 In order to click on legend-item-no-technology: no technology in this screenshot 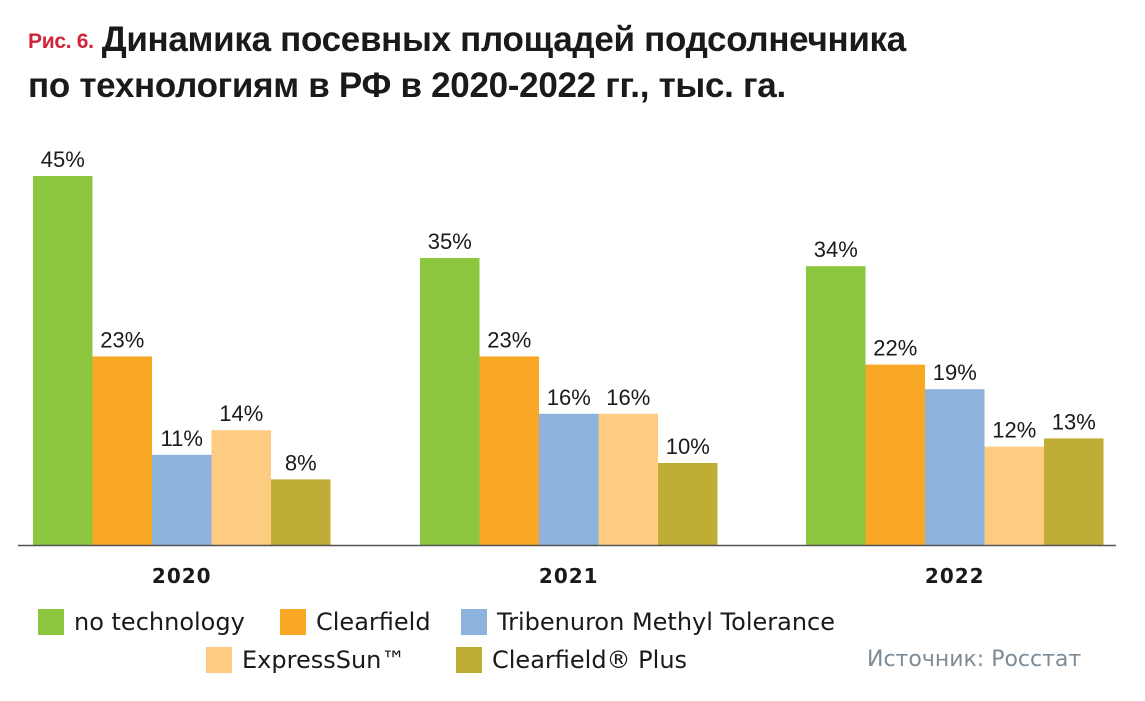, I will do `click(141, 622)`.